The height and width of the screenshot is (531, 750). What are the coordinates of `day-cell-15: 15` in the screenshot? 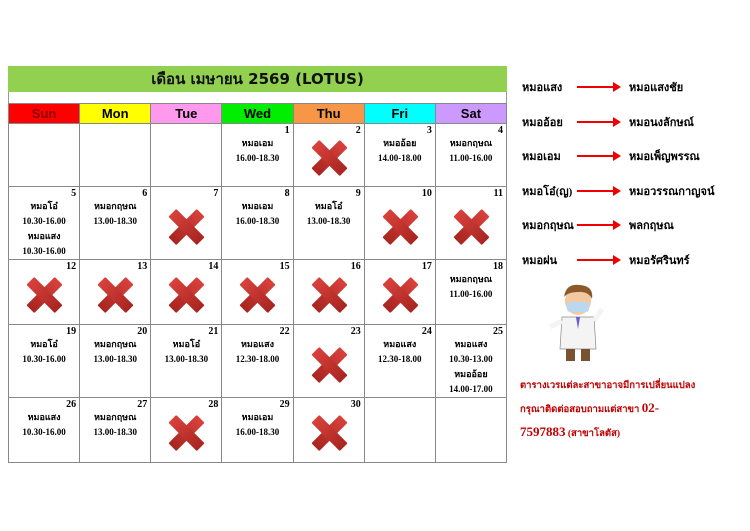 It's located at (257, 292).